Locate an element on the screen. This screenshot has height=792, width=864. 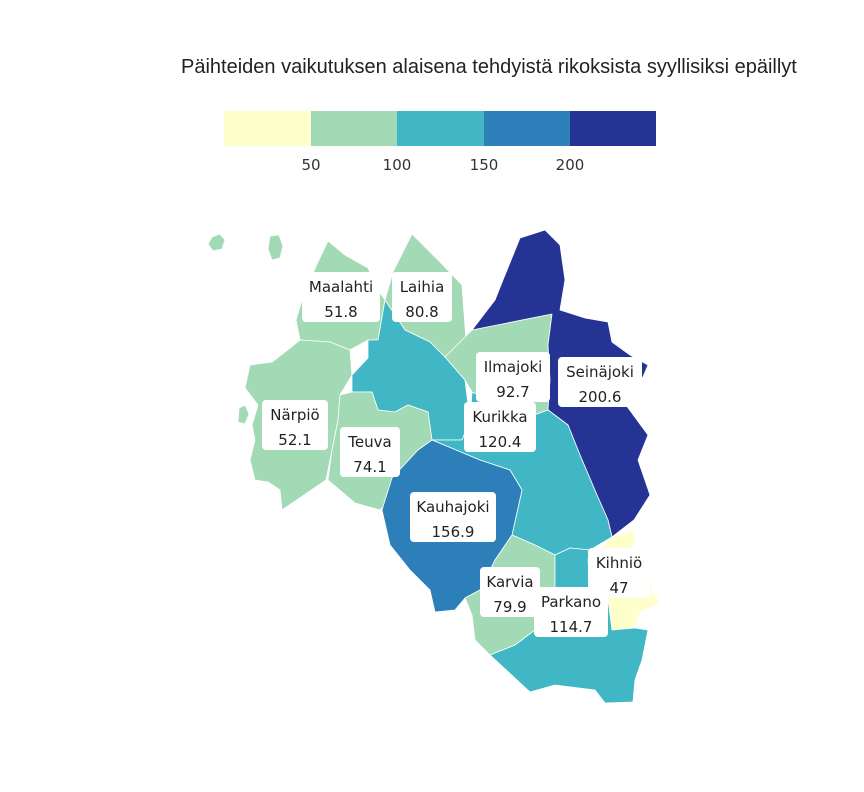
label-maalahti: Maalahti 51.8 is located at coordinates (341, 297).